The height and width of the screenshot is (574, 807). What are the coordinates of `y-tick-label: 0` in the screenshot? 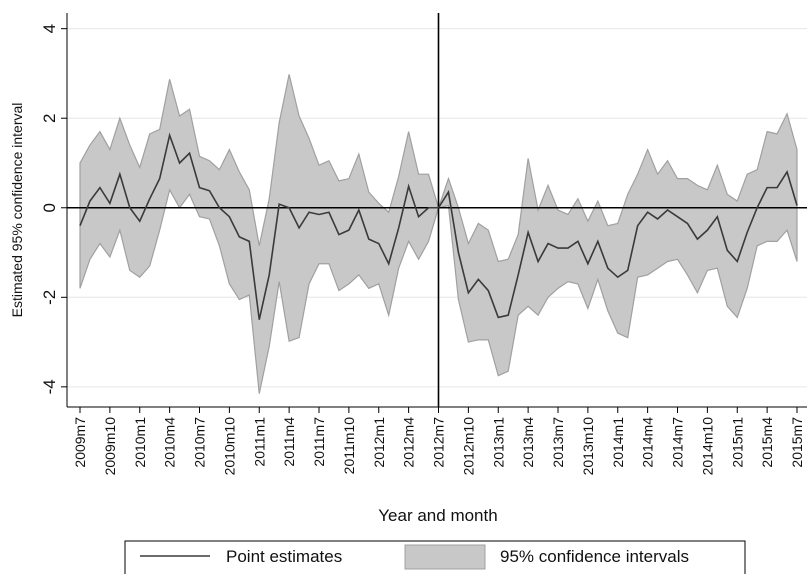 It's located at (49, 207).